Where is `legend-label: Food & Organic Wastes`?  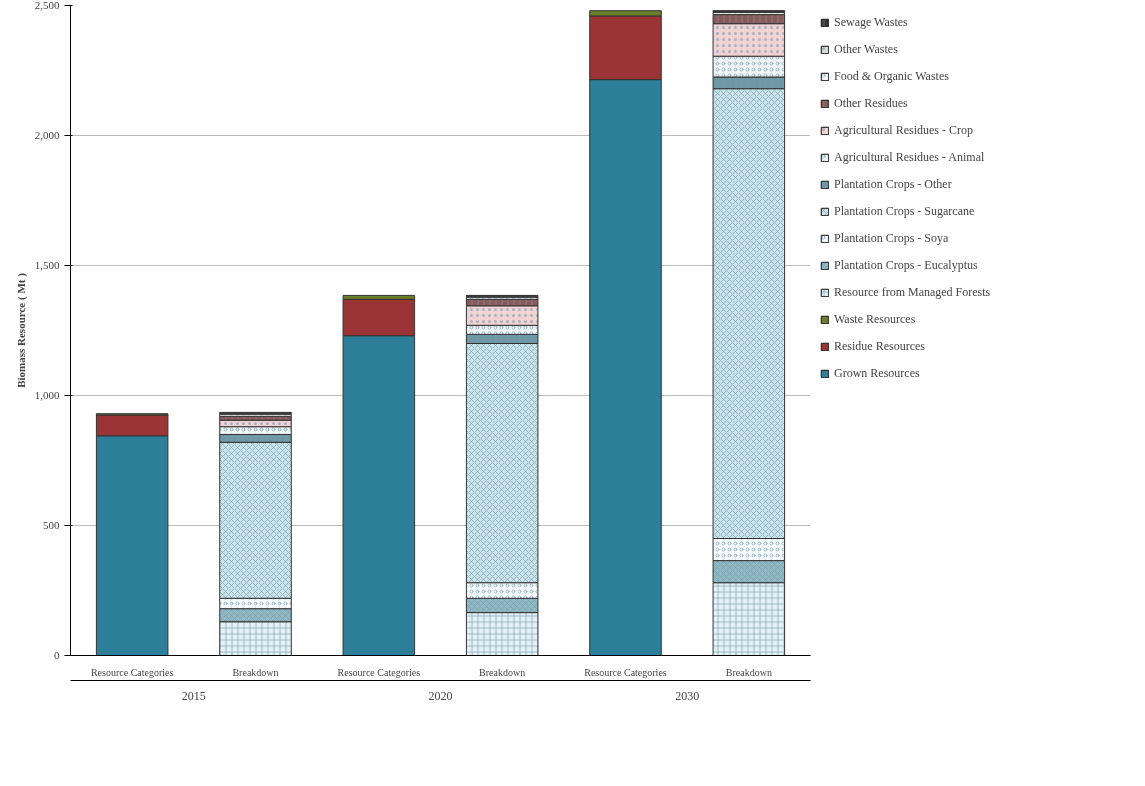 legend-label: Food & Organic Wastes is located at coordinates (891, 76).